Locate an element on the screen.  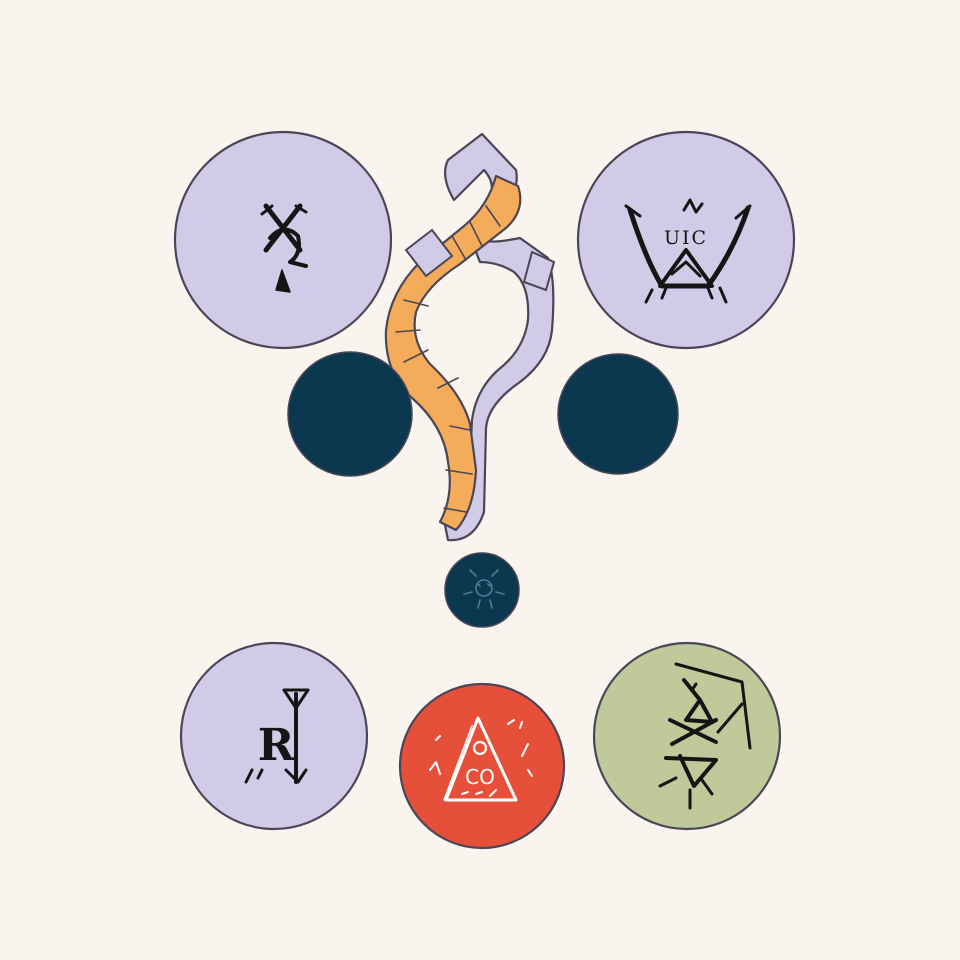
lavender-band is located at coordinates (429, 253).